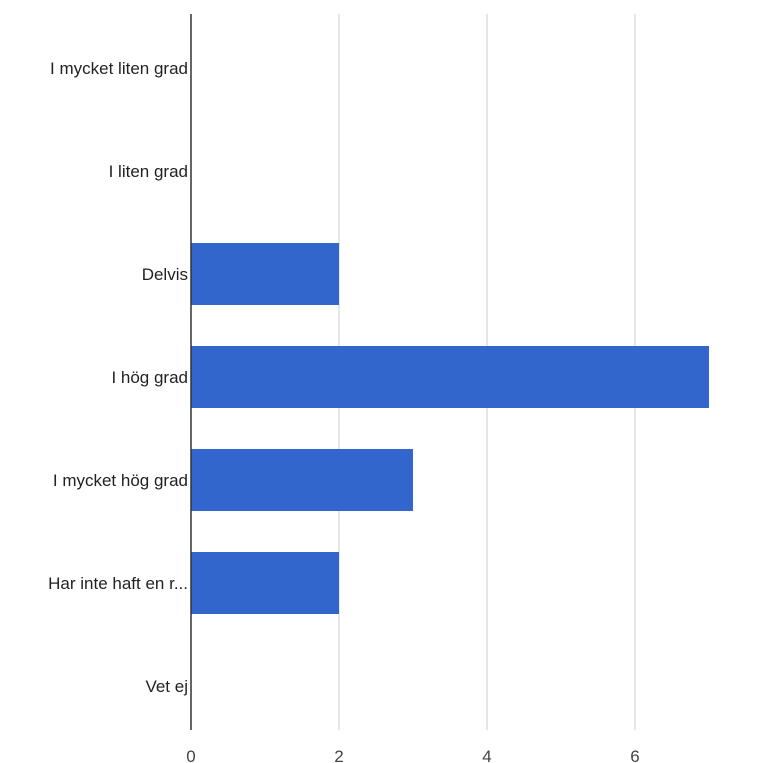 The height and width of the screenshot is (763, 774). What do you see at coordinates (486, 755) in the screenshot?
I see `x-tick-label: 4` at bounding box center [486, 755].